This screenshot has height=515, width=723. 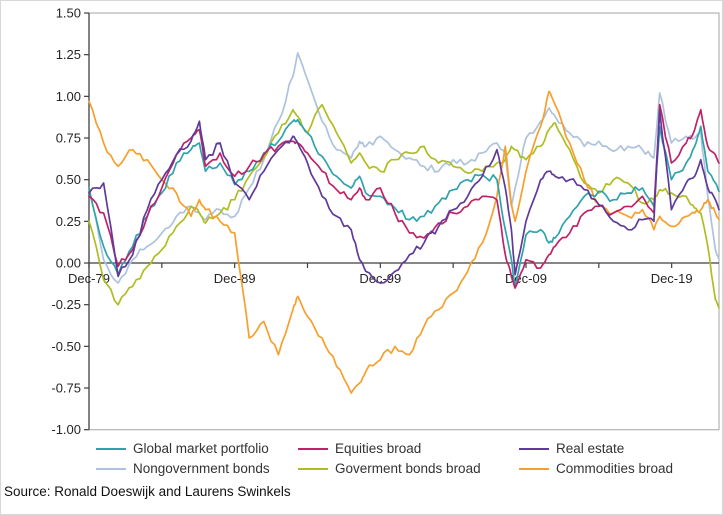 I want to click on x-axis-tick-label: Dec-89, so click(x=235, y=278).